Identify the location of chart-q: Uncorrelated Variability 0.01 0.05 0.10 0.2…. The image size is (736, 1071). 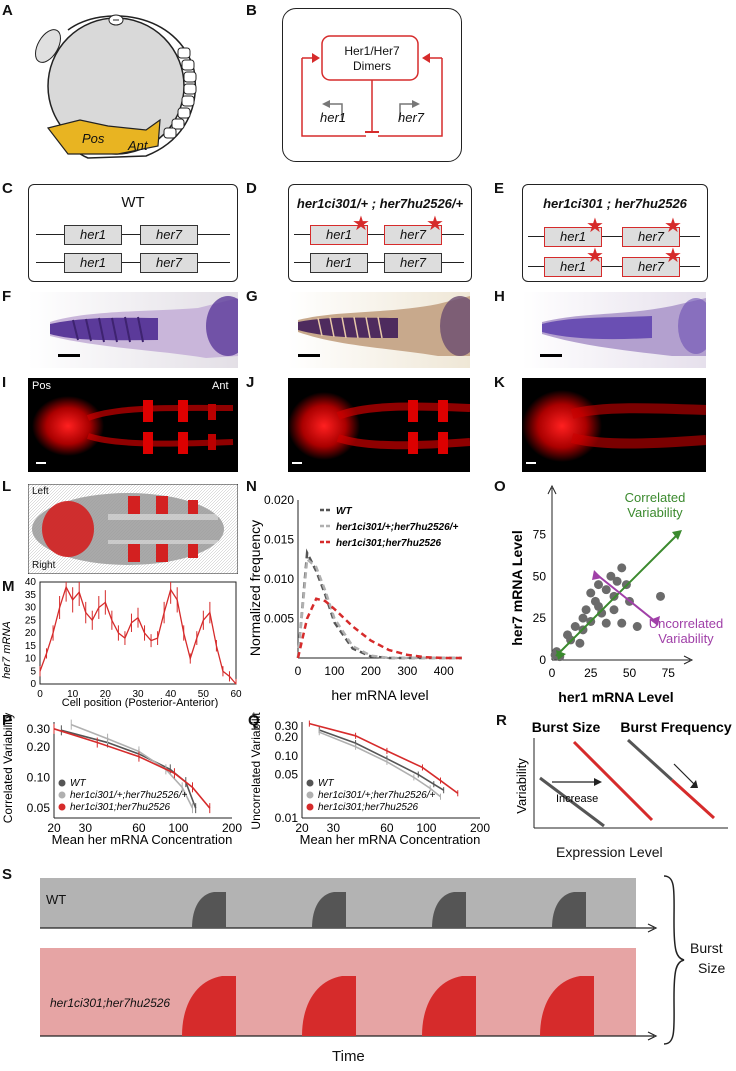
(369, 779).